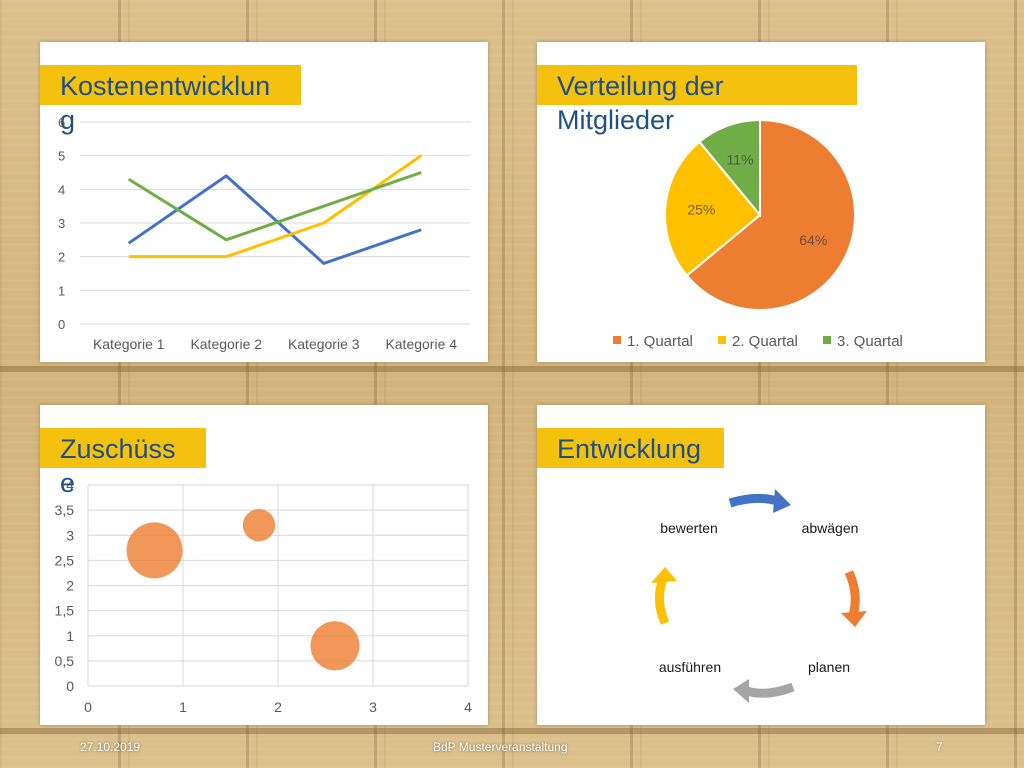 Image resolution: width=1024 pixels, height=768 pixels. Describe the element at coordinates (740, 160) in the screenshot. I see `pie-data-label: 11%` at that location.